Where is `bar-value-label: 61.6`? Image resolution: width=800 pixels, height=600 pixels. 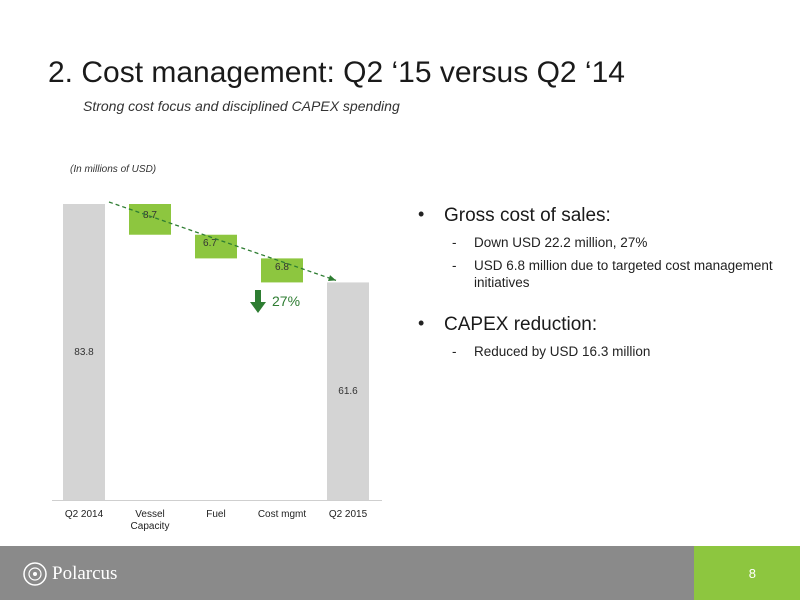
bar-value-label: 61.6 is located at coordinates (348, 391).